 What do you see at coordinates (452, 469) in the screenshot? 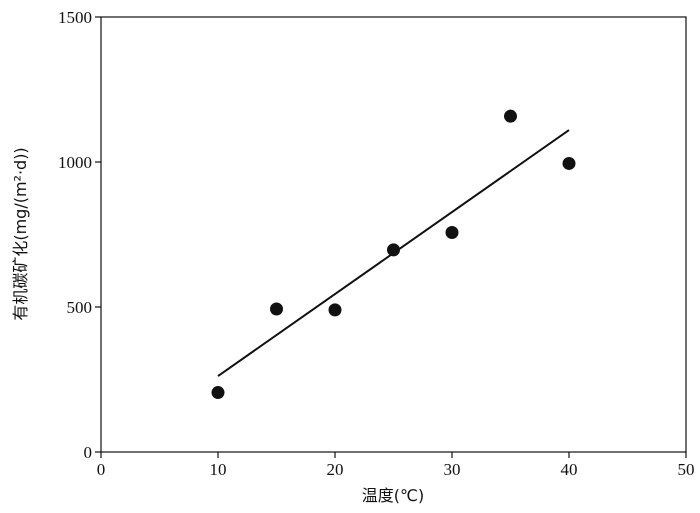
I see `x-tick-label: 30` at bounding box center [452, 469].